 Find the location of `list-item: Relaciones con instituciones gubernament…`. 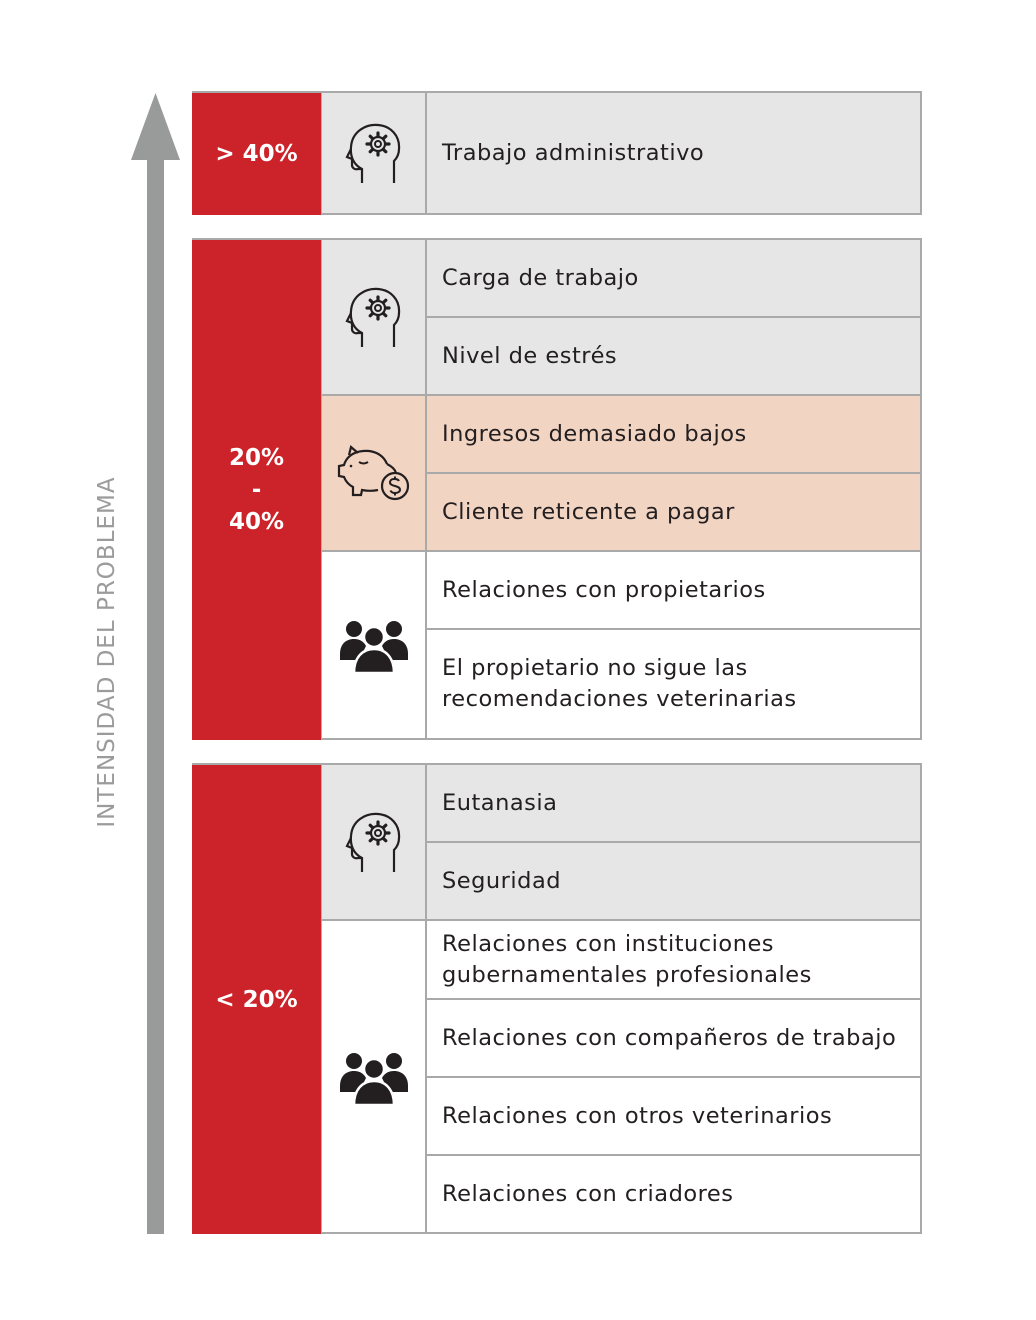

list-item: Relaciones con instituciones gubernament… is located at coordinates (674, 960).